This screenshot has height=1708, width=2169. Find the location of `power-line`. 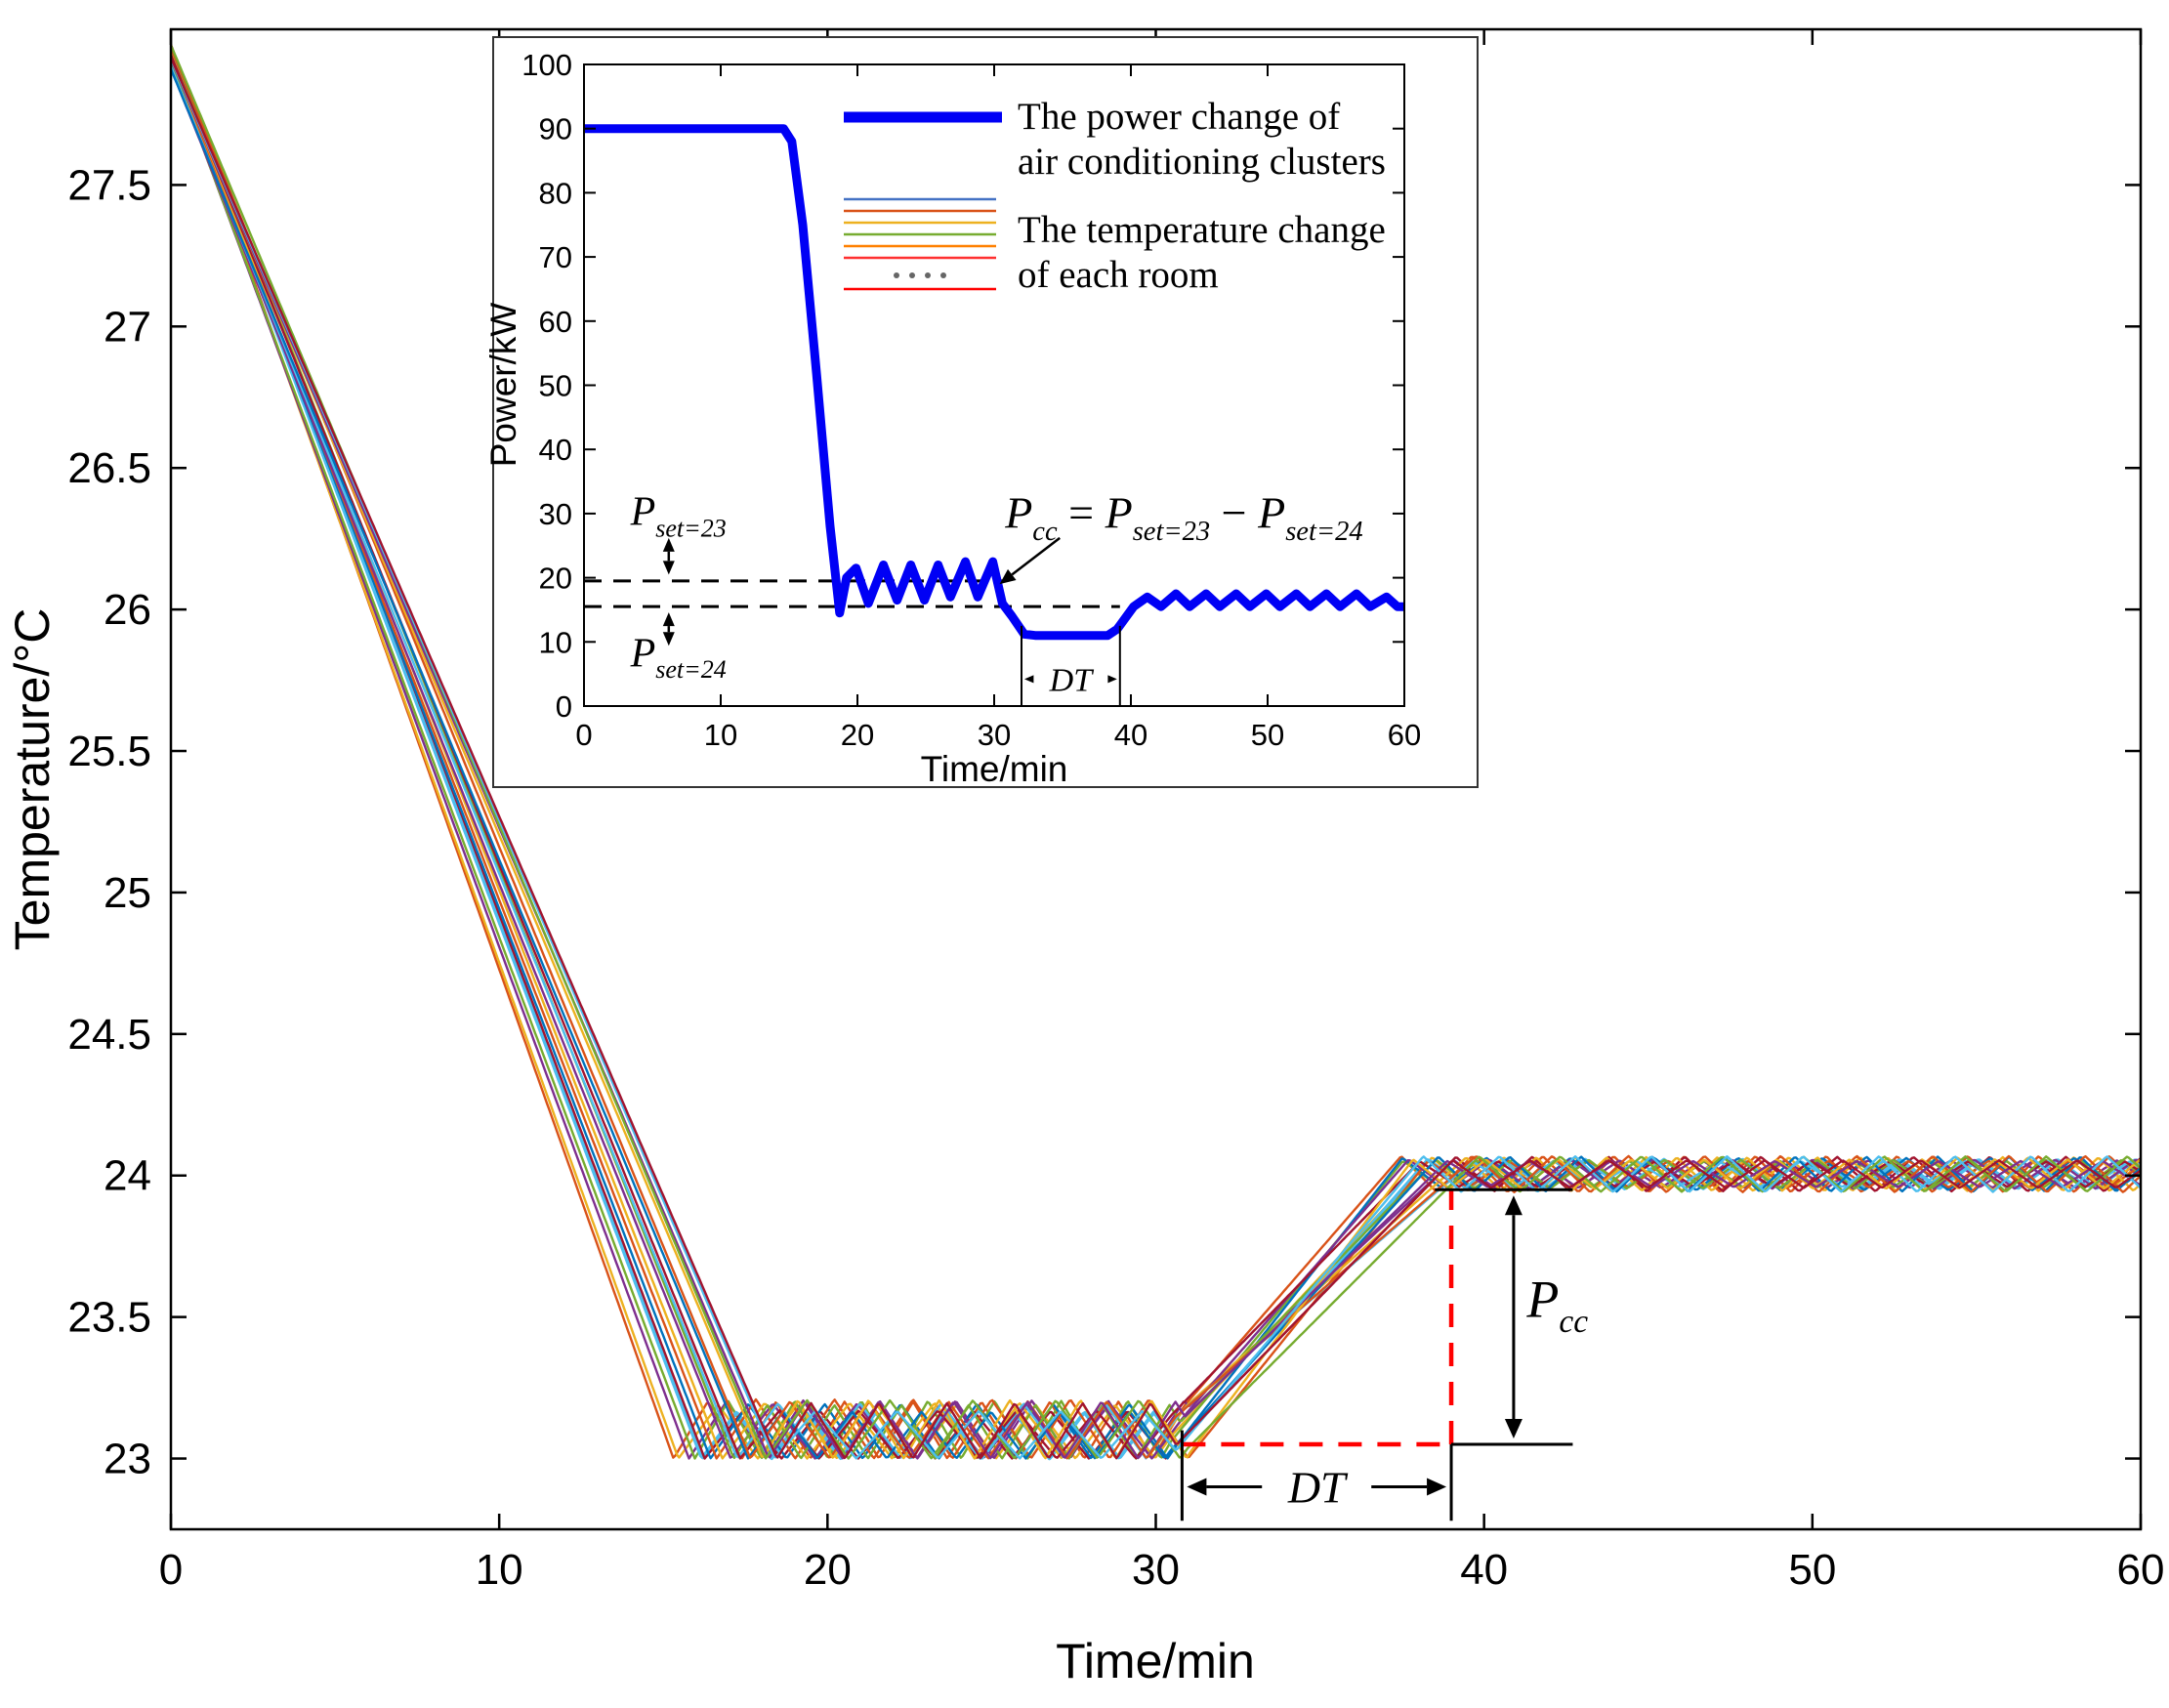

power-line is located at coordinates (994, 383).